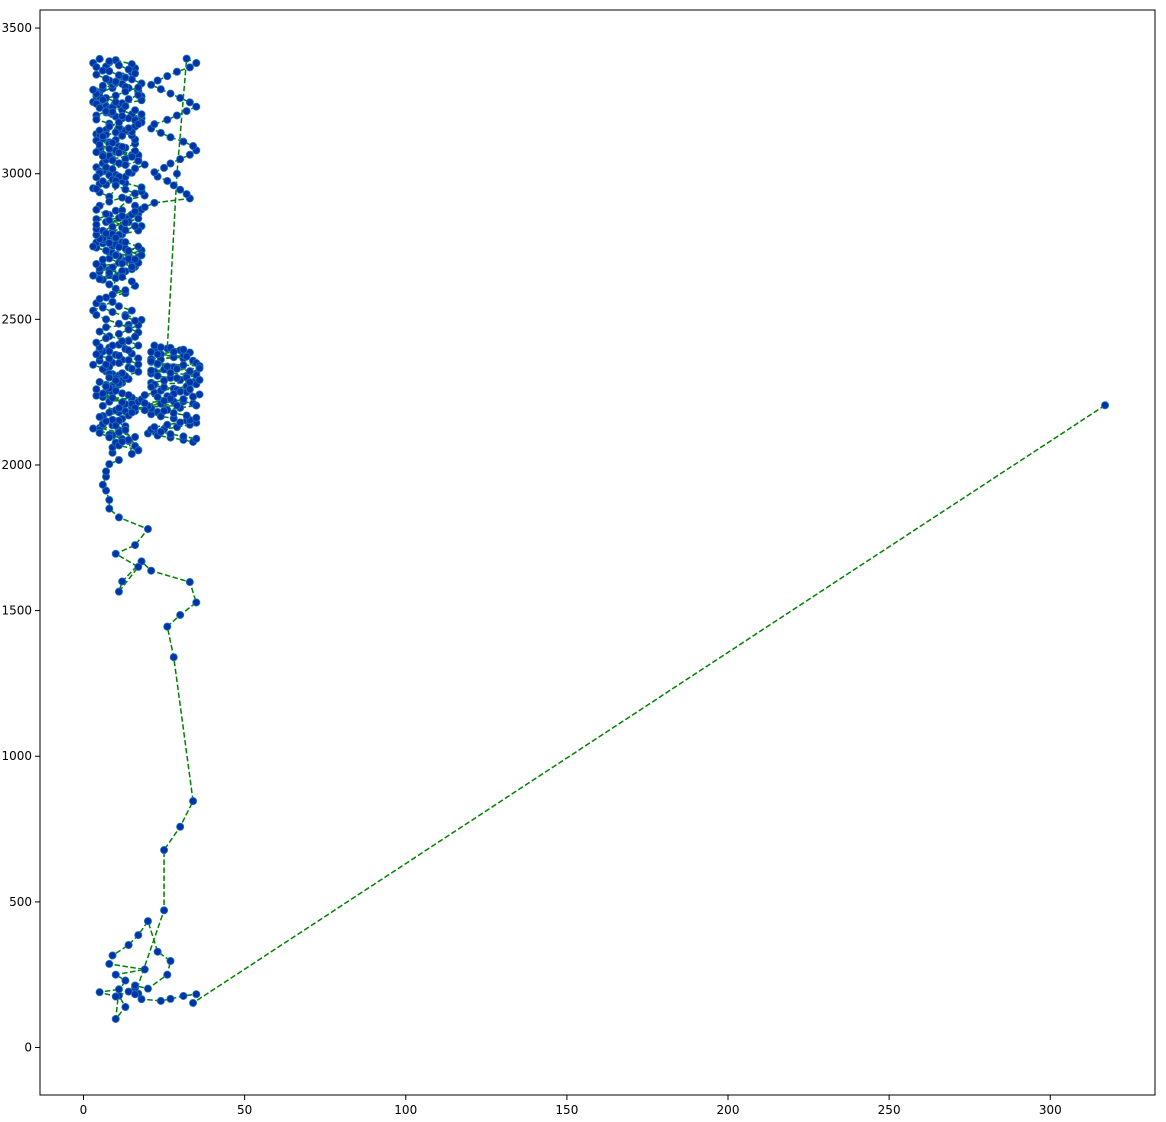 This screenshot has height=1122, width=1166. I want to click on y-tick-label: 2000, so click(16, 465).